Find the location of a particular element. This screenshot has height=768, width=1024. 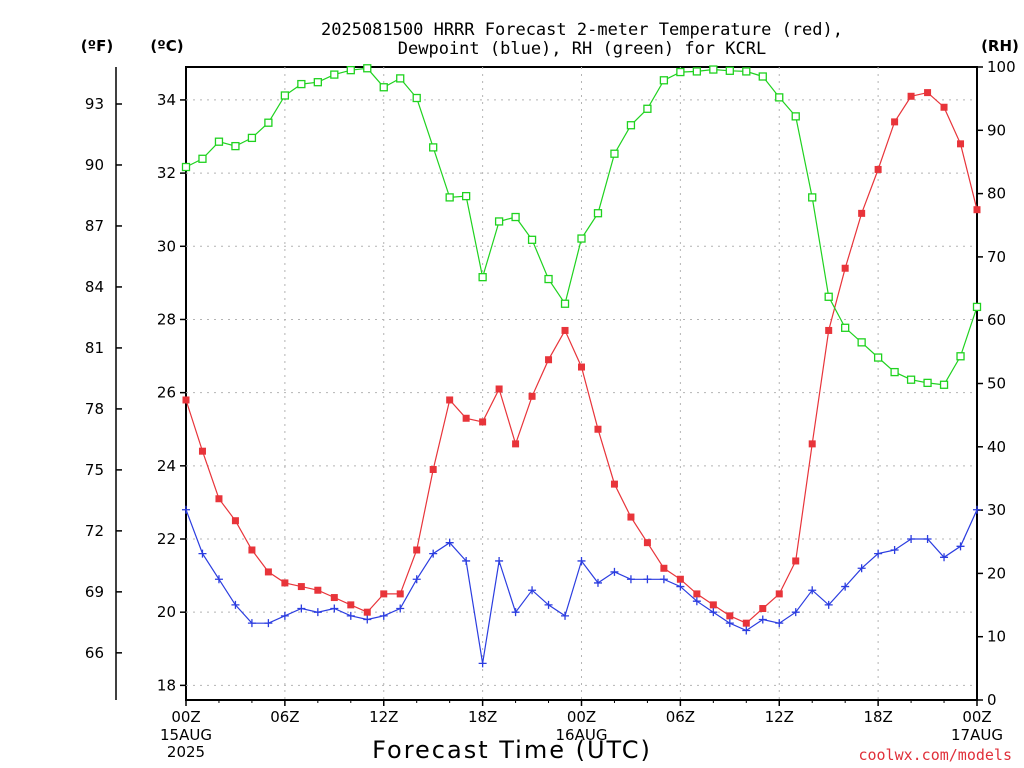

fahrenheit-tick-label: 72 is located at coordinates (94, 531).